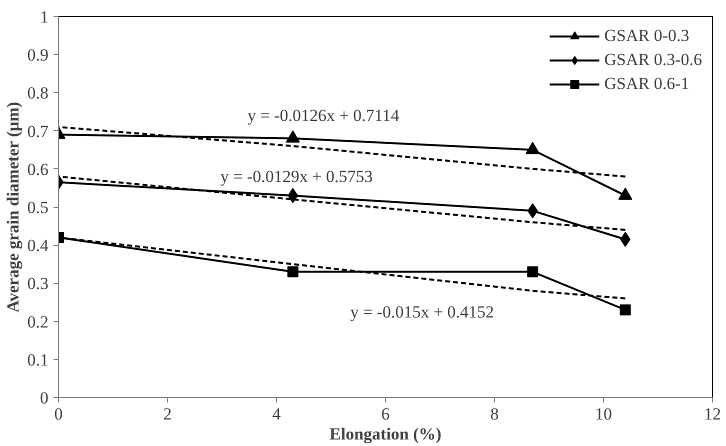 The height and width of the screenshot is (446, 726). Describe the element at coordinates (37, 322) in the screenshot. I see `y-tick-label: 0.2` at that location.